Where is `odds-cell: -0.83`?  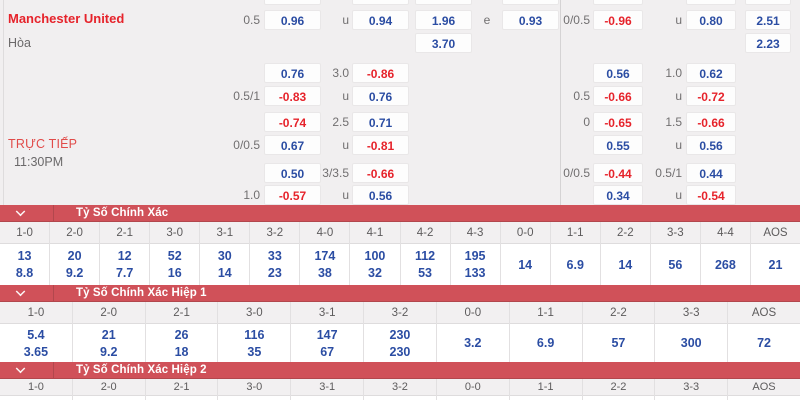 odds-cell: -0.83 is located at coordinates (292, 96).